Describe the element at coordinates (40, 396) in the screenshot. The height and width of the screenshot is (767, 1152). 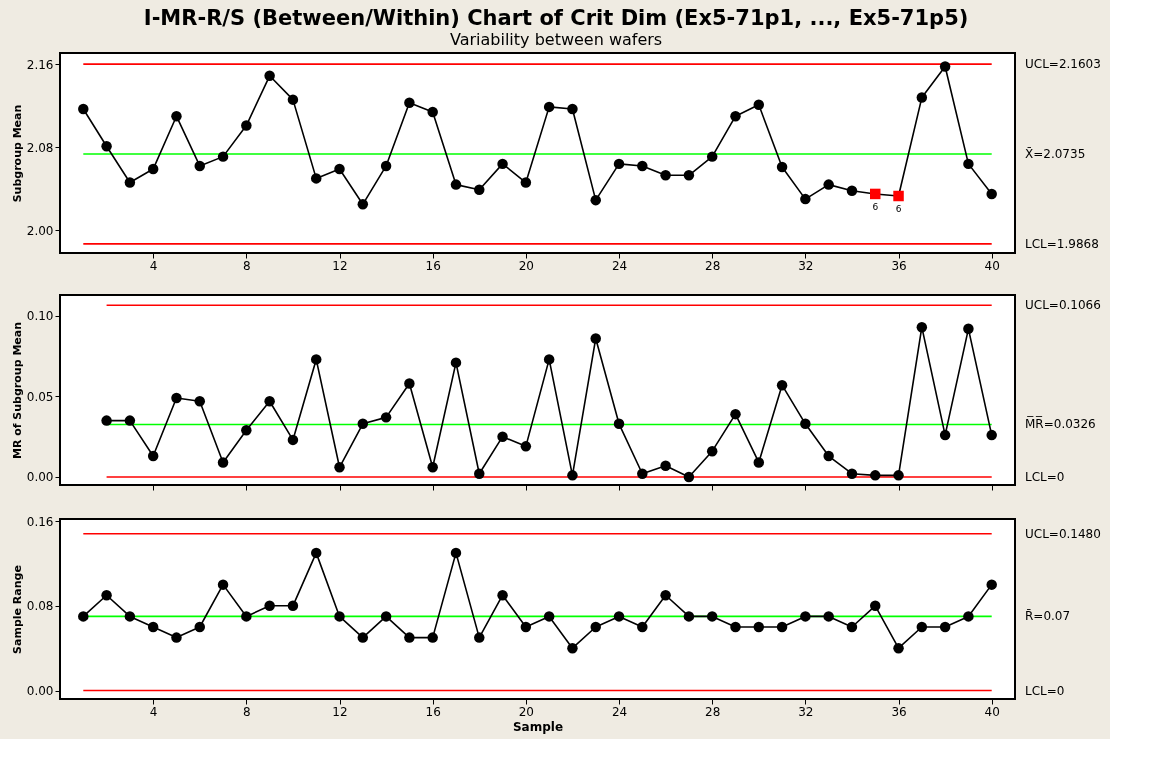
I see `y-tick-label: 0.05` at that location.